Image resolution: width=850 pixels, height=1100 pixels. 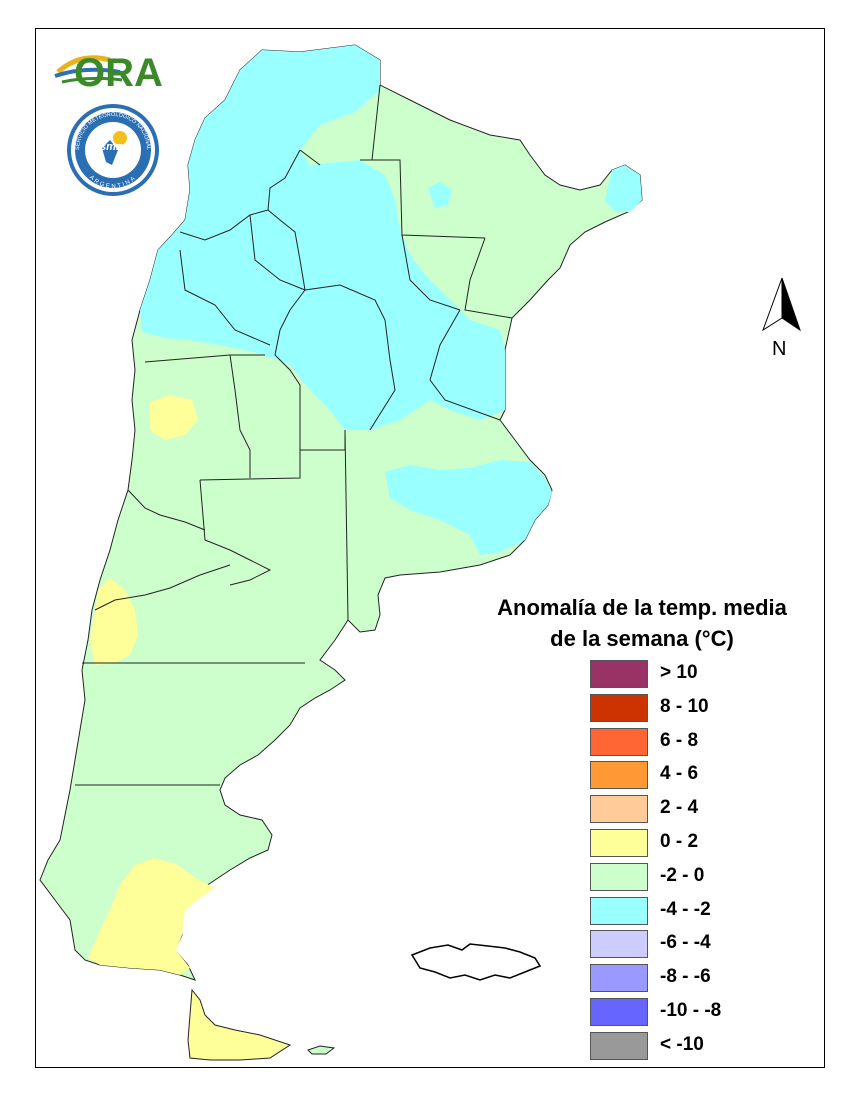 What do you see at coordinates (684, 706) in the screenshot?
I see `legend-label: 8 - 10` at bounding box center [684, 706].